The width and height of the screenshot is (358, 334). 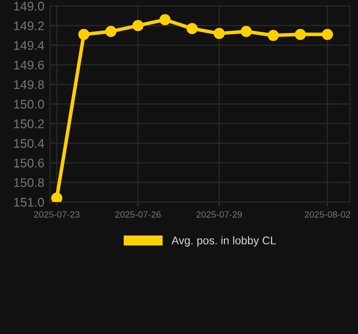 I want to click on y-tick-label: 151.0, so click(x=29, y=202).